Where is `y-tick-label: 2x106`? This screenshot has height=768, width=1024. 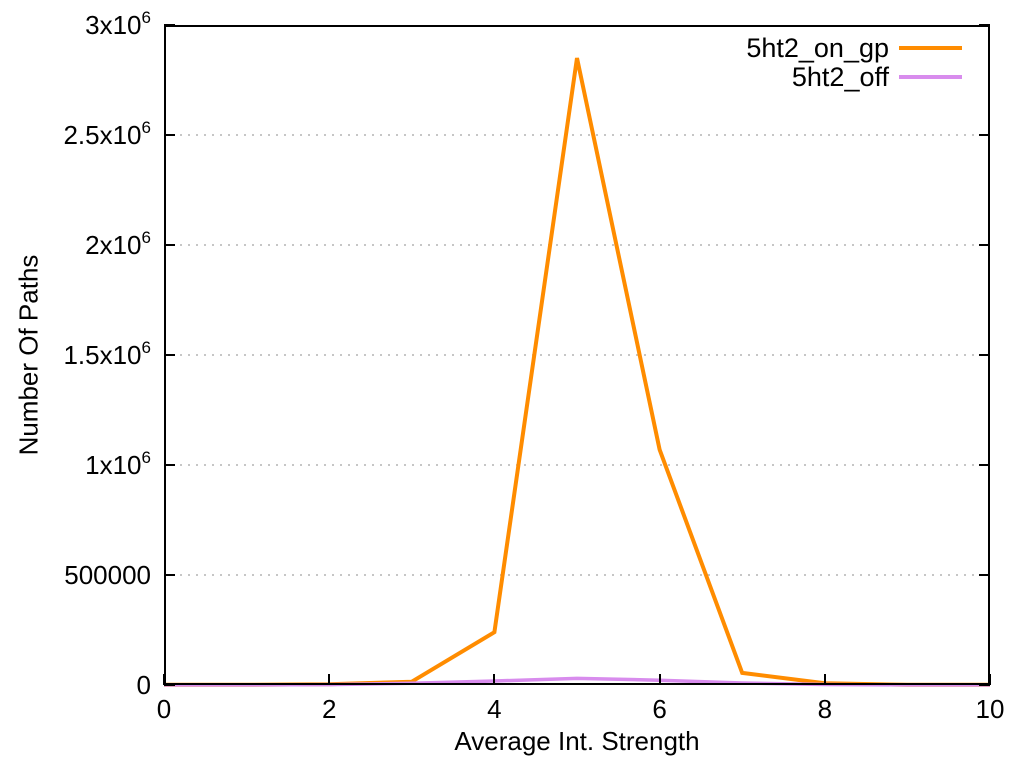 y-tick-label: 2x106 is located at coordinates (75, 244).